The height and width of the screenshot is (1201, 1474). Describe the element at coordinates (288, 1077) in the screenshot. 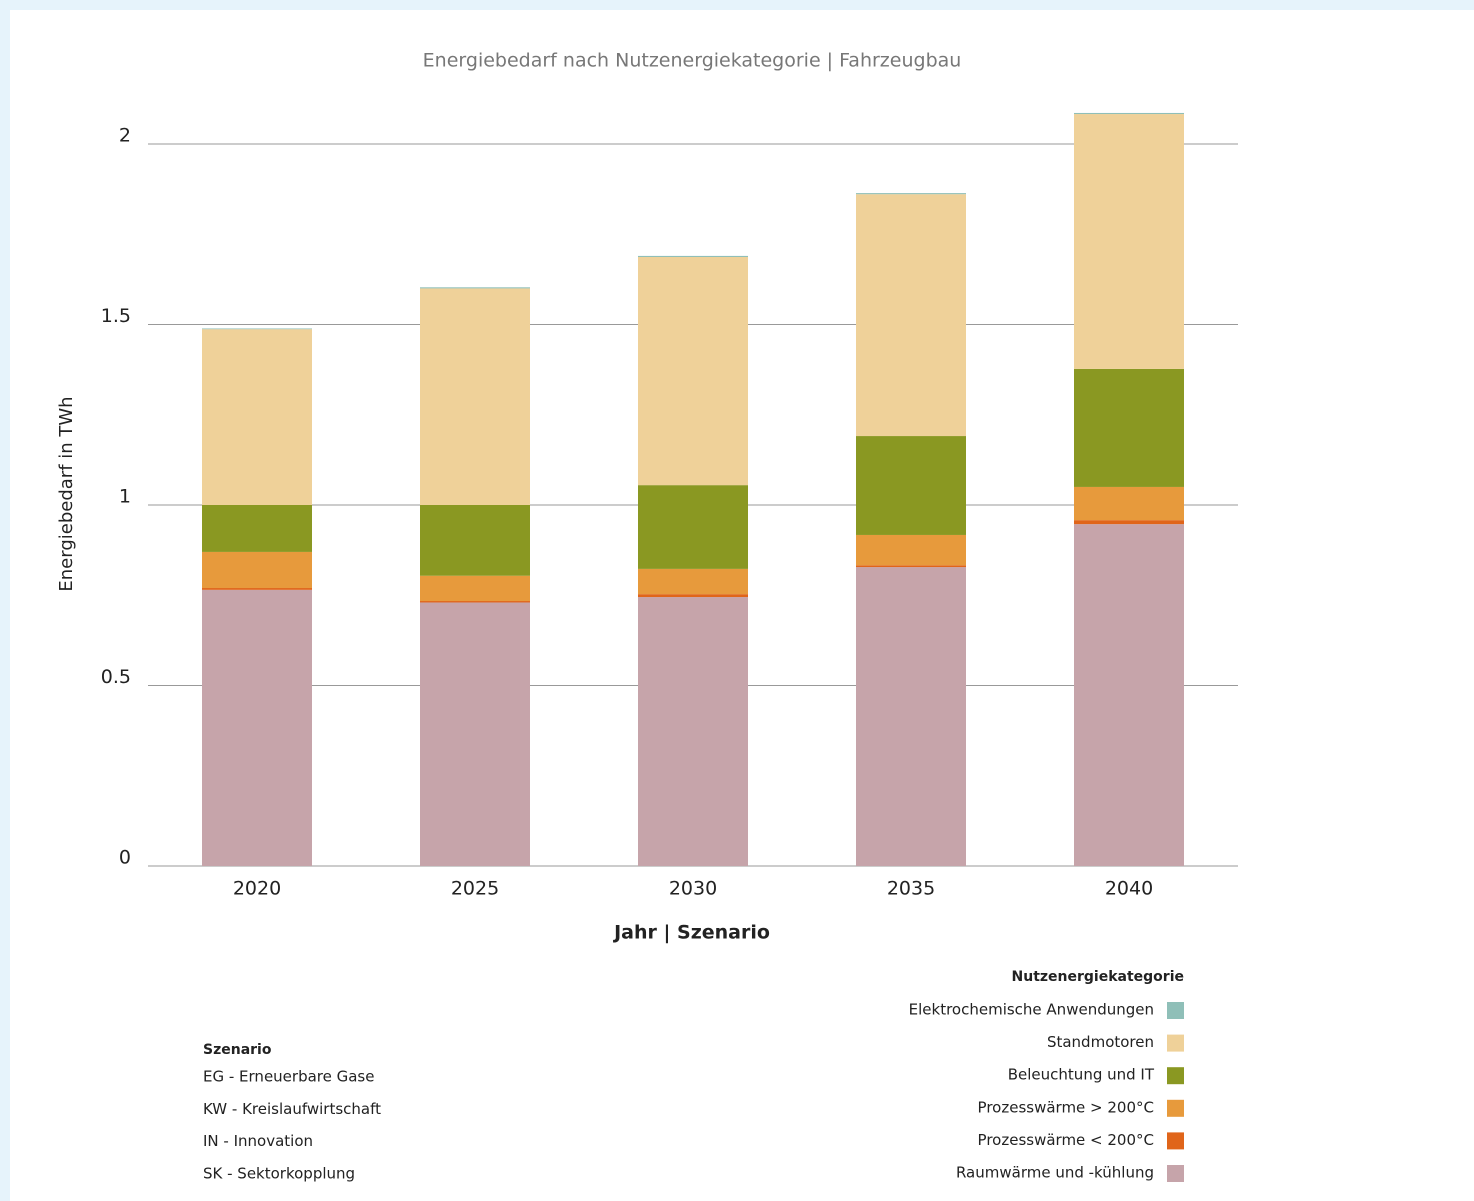

I see `scenario-item: EG - Erneuerbare Gase` at that location.